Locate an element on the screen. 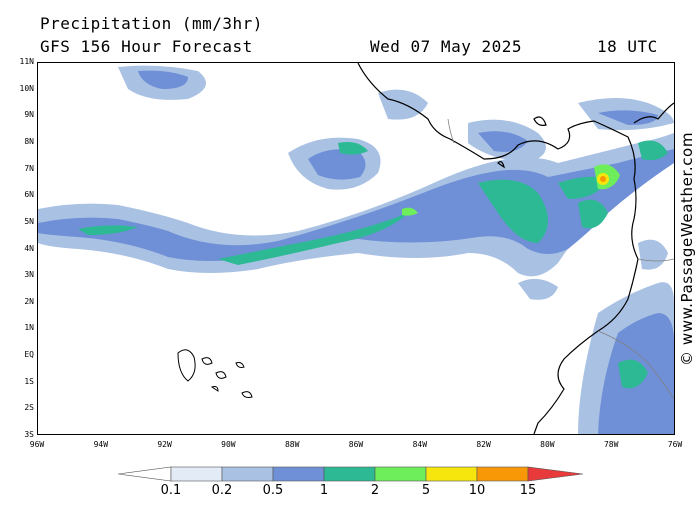 The height and width of the screenshot is (525, 700). precip-layer-orange is located at coordinates (603, 179).